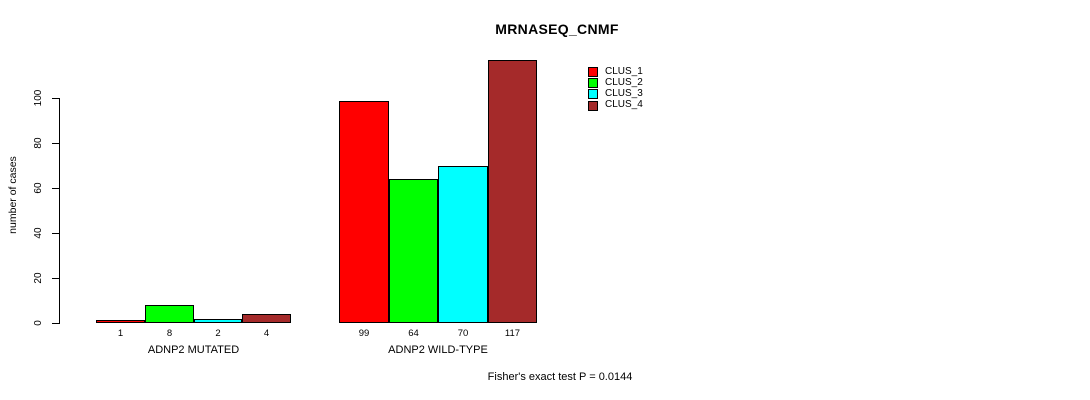 Image resolution: width=1090 pixels, height=400 pixels. What do you see at coordinates (120, 333) in the screenshot?
I see `bar-value-label: 1` at bounding box center [120, 333].